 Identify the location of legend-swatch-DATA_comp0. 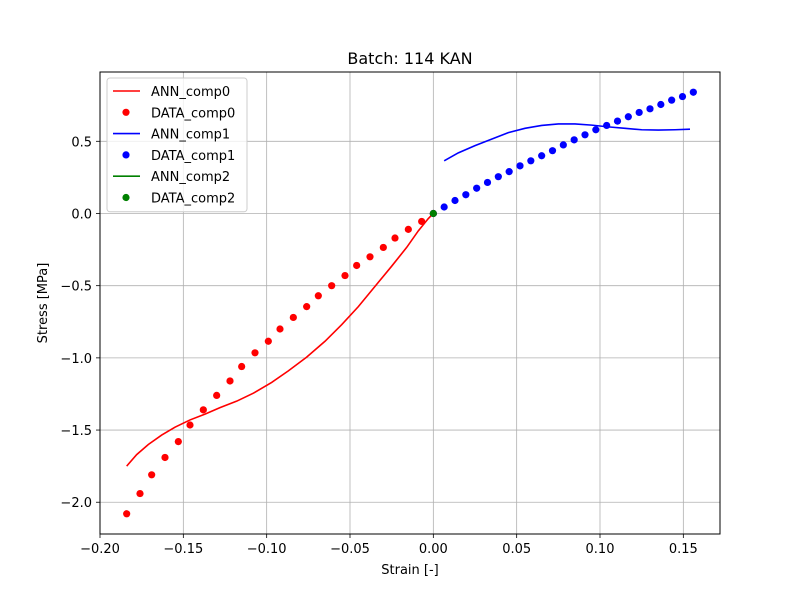
(126, 112).